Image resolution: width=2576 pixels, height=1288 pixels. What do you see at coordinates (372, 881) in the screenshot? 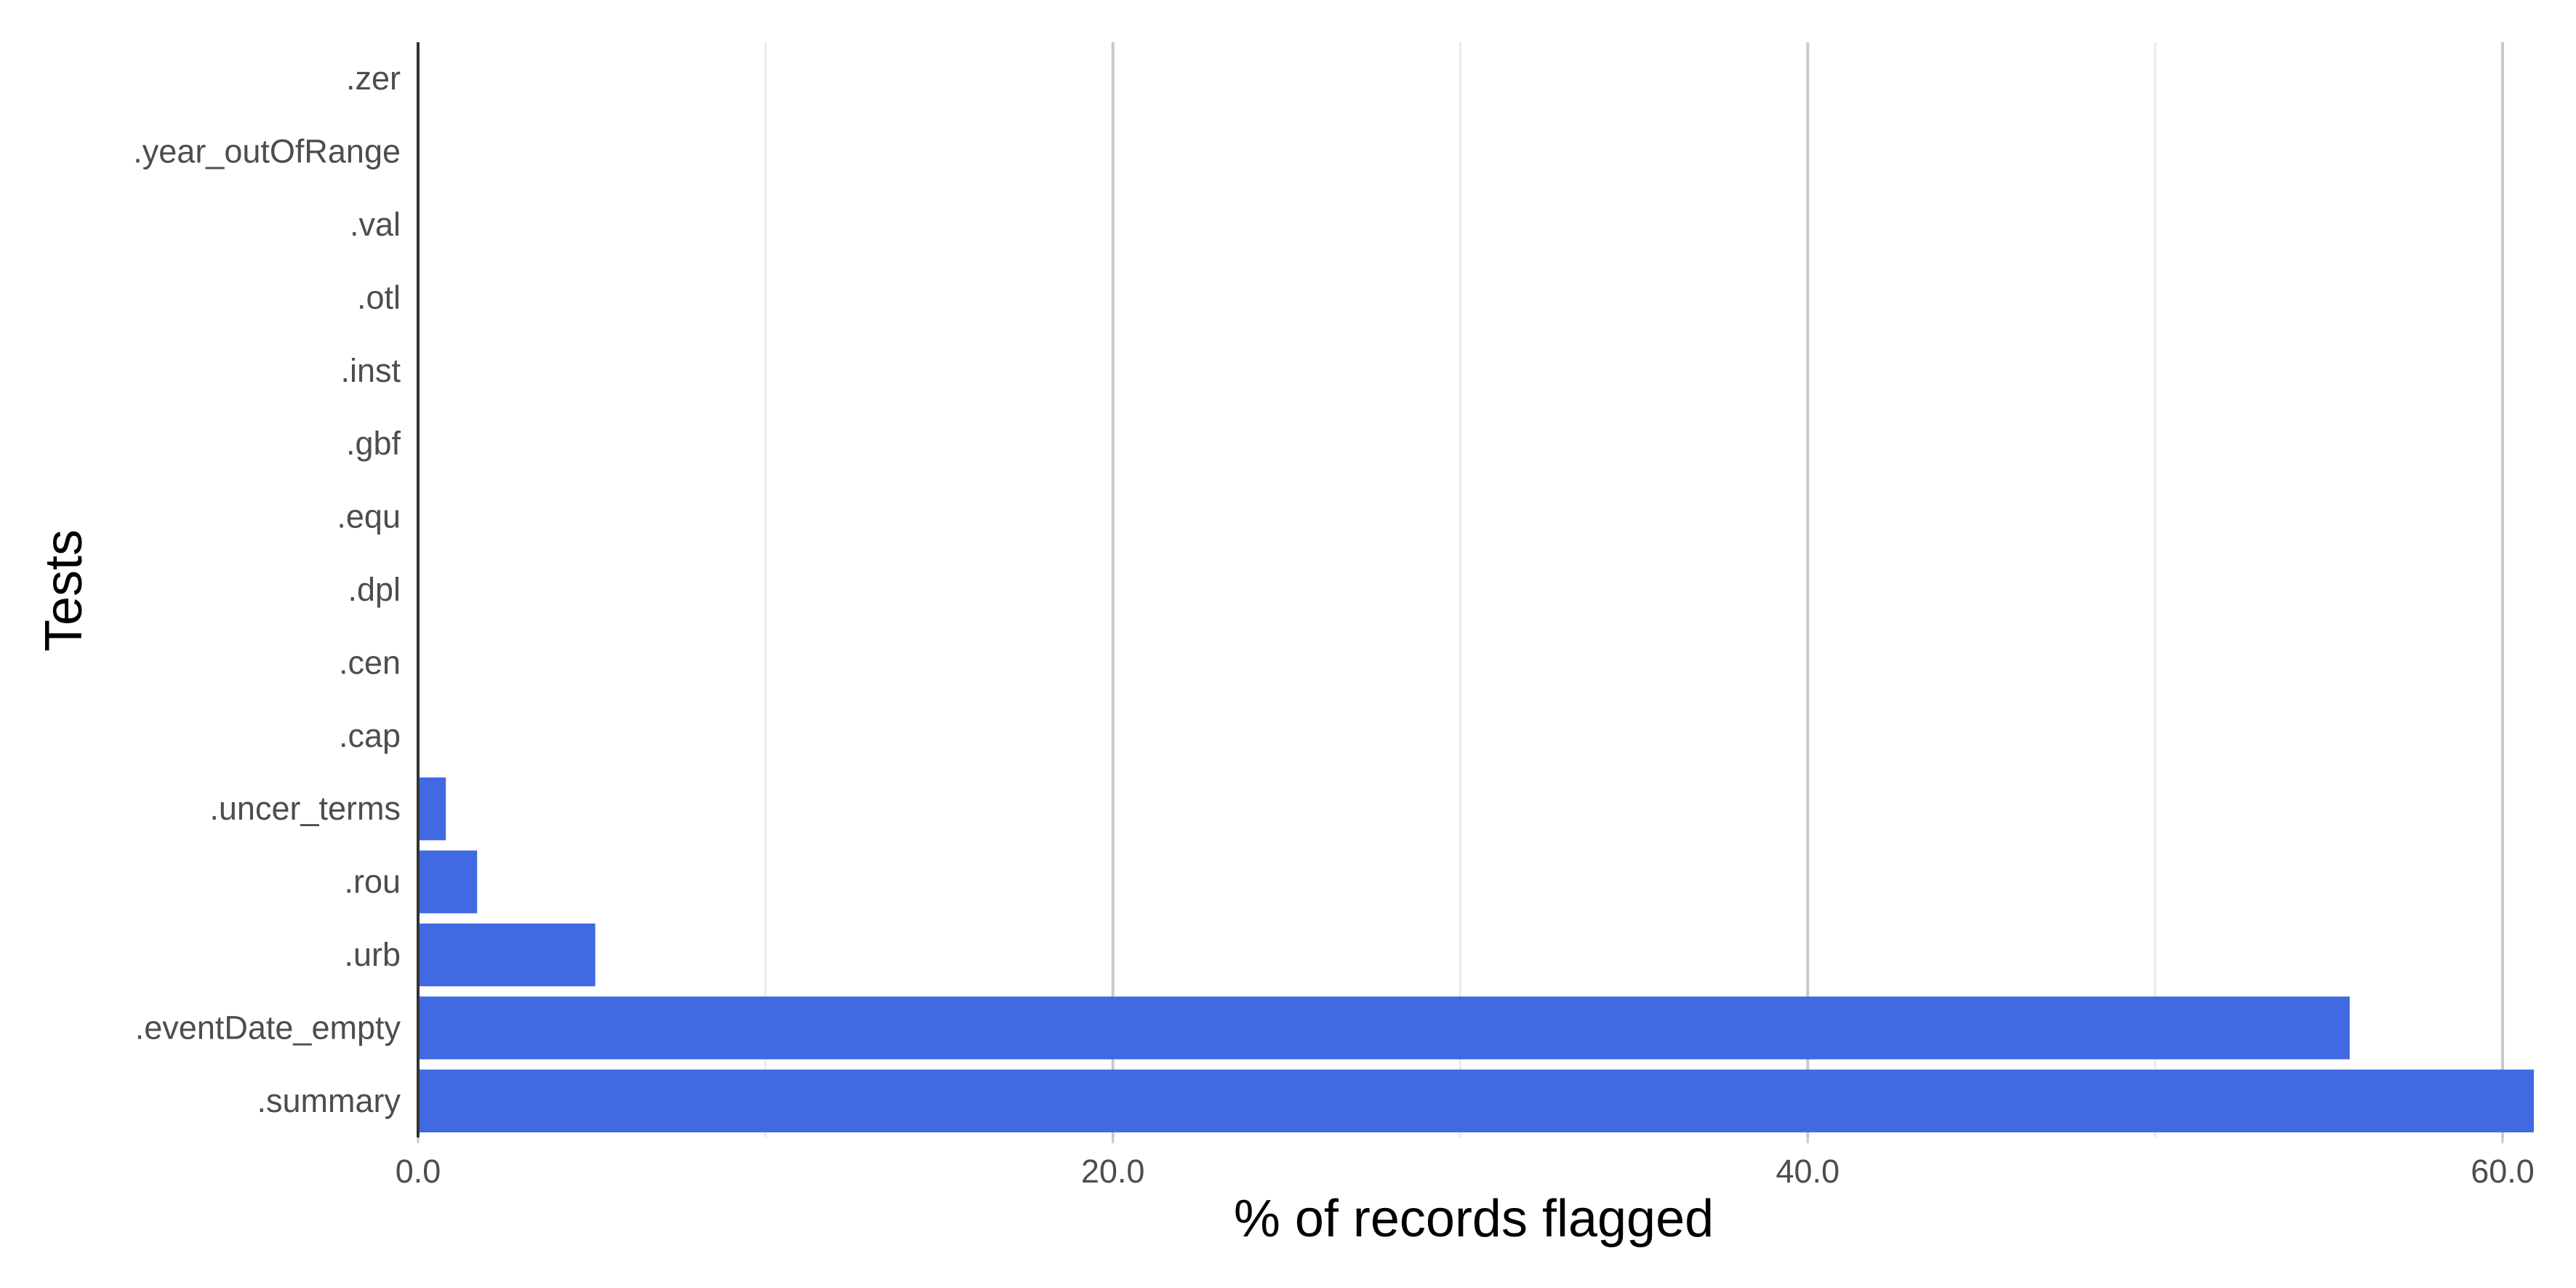
I see `y-tick-label: .rou` at bounding box center [372, 881].